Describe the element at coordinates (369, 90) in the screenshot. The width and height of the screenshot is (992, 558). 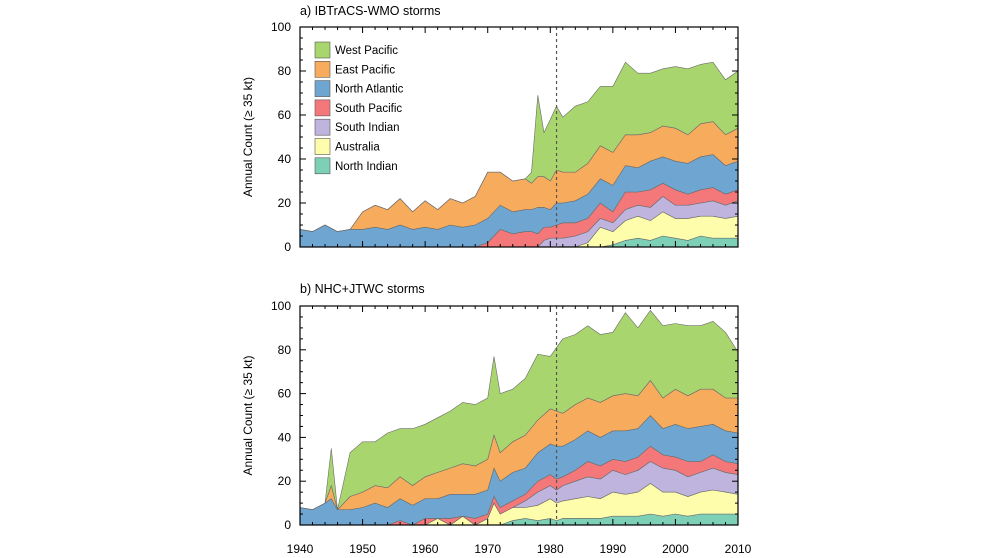
I see `legend-label: North Atlantic` at that location.